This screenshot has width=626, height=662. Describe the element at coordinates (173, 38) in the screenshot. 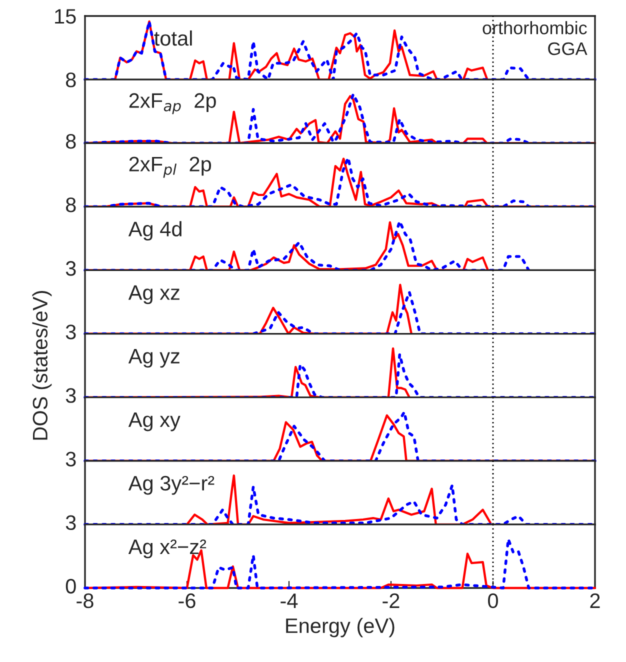

I see `text: total` at that location.